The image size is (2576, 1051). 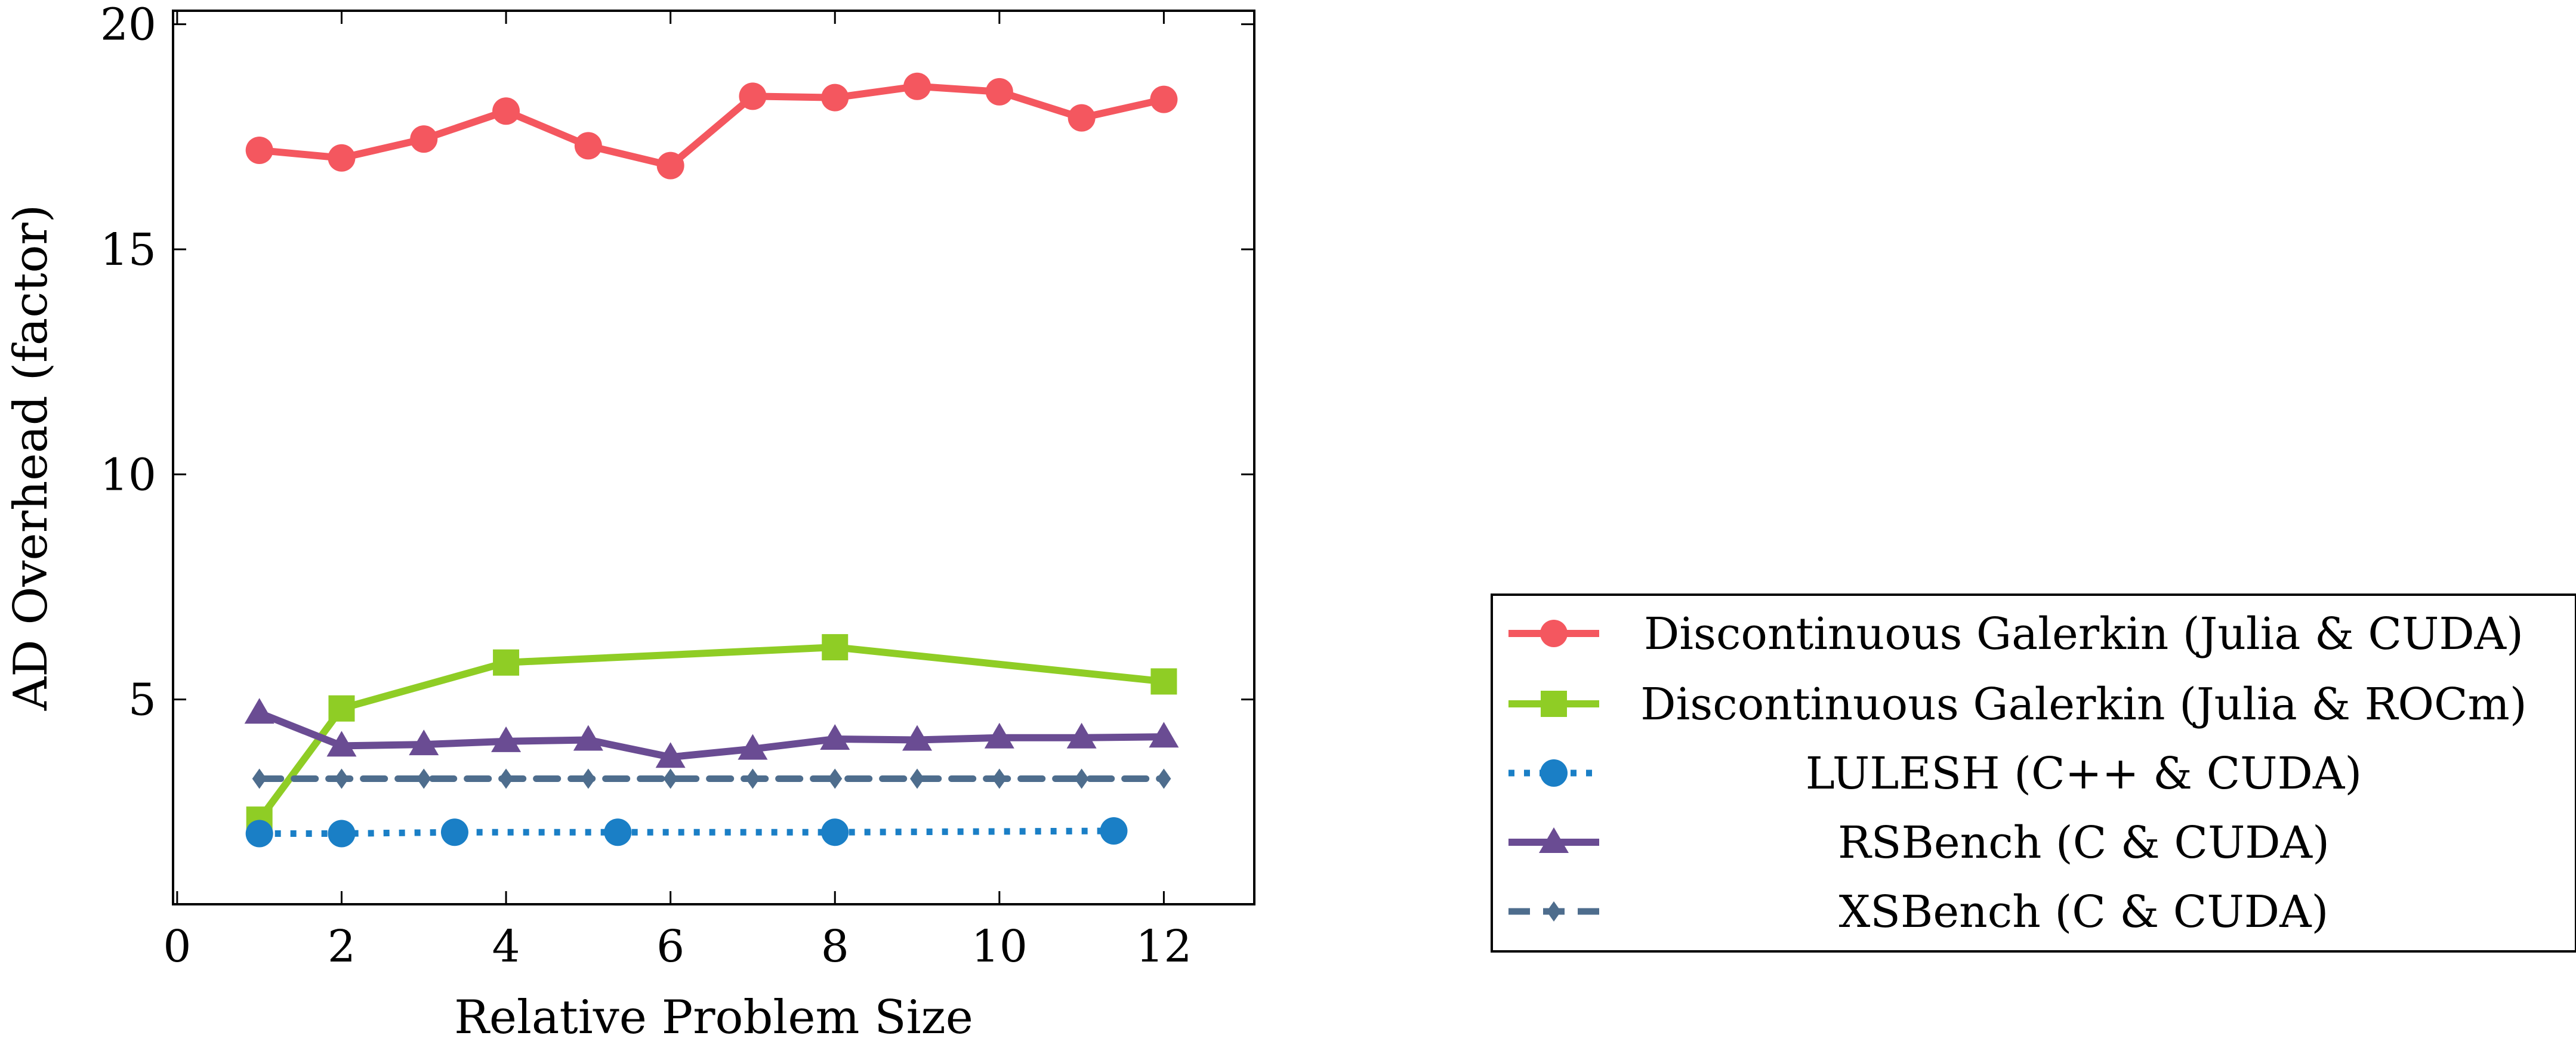 I want to click on x-axis-label: Relative Problem Size, so click(x=713, y=1018).